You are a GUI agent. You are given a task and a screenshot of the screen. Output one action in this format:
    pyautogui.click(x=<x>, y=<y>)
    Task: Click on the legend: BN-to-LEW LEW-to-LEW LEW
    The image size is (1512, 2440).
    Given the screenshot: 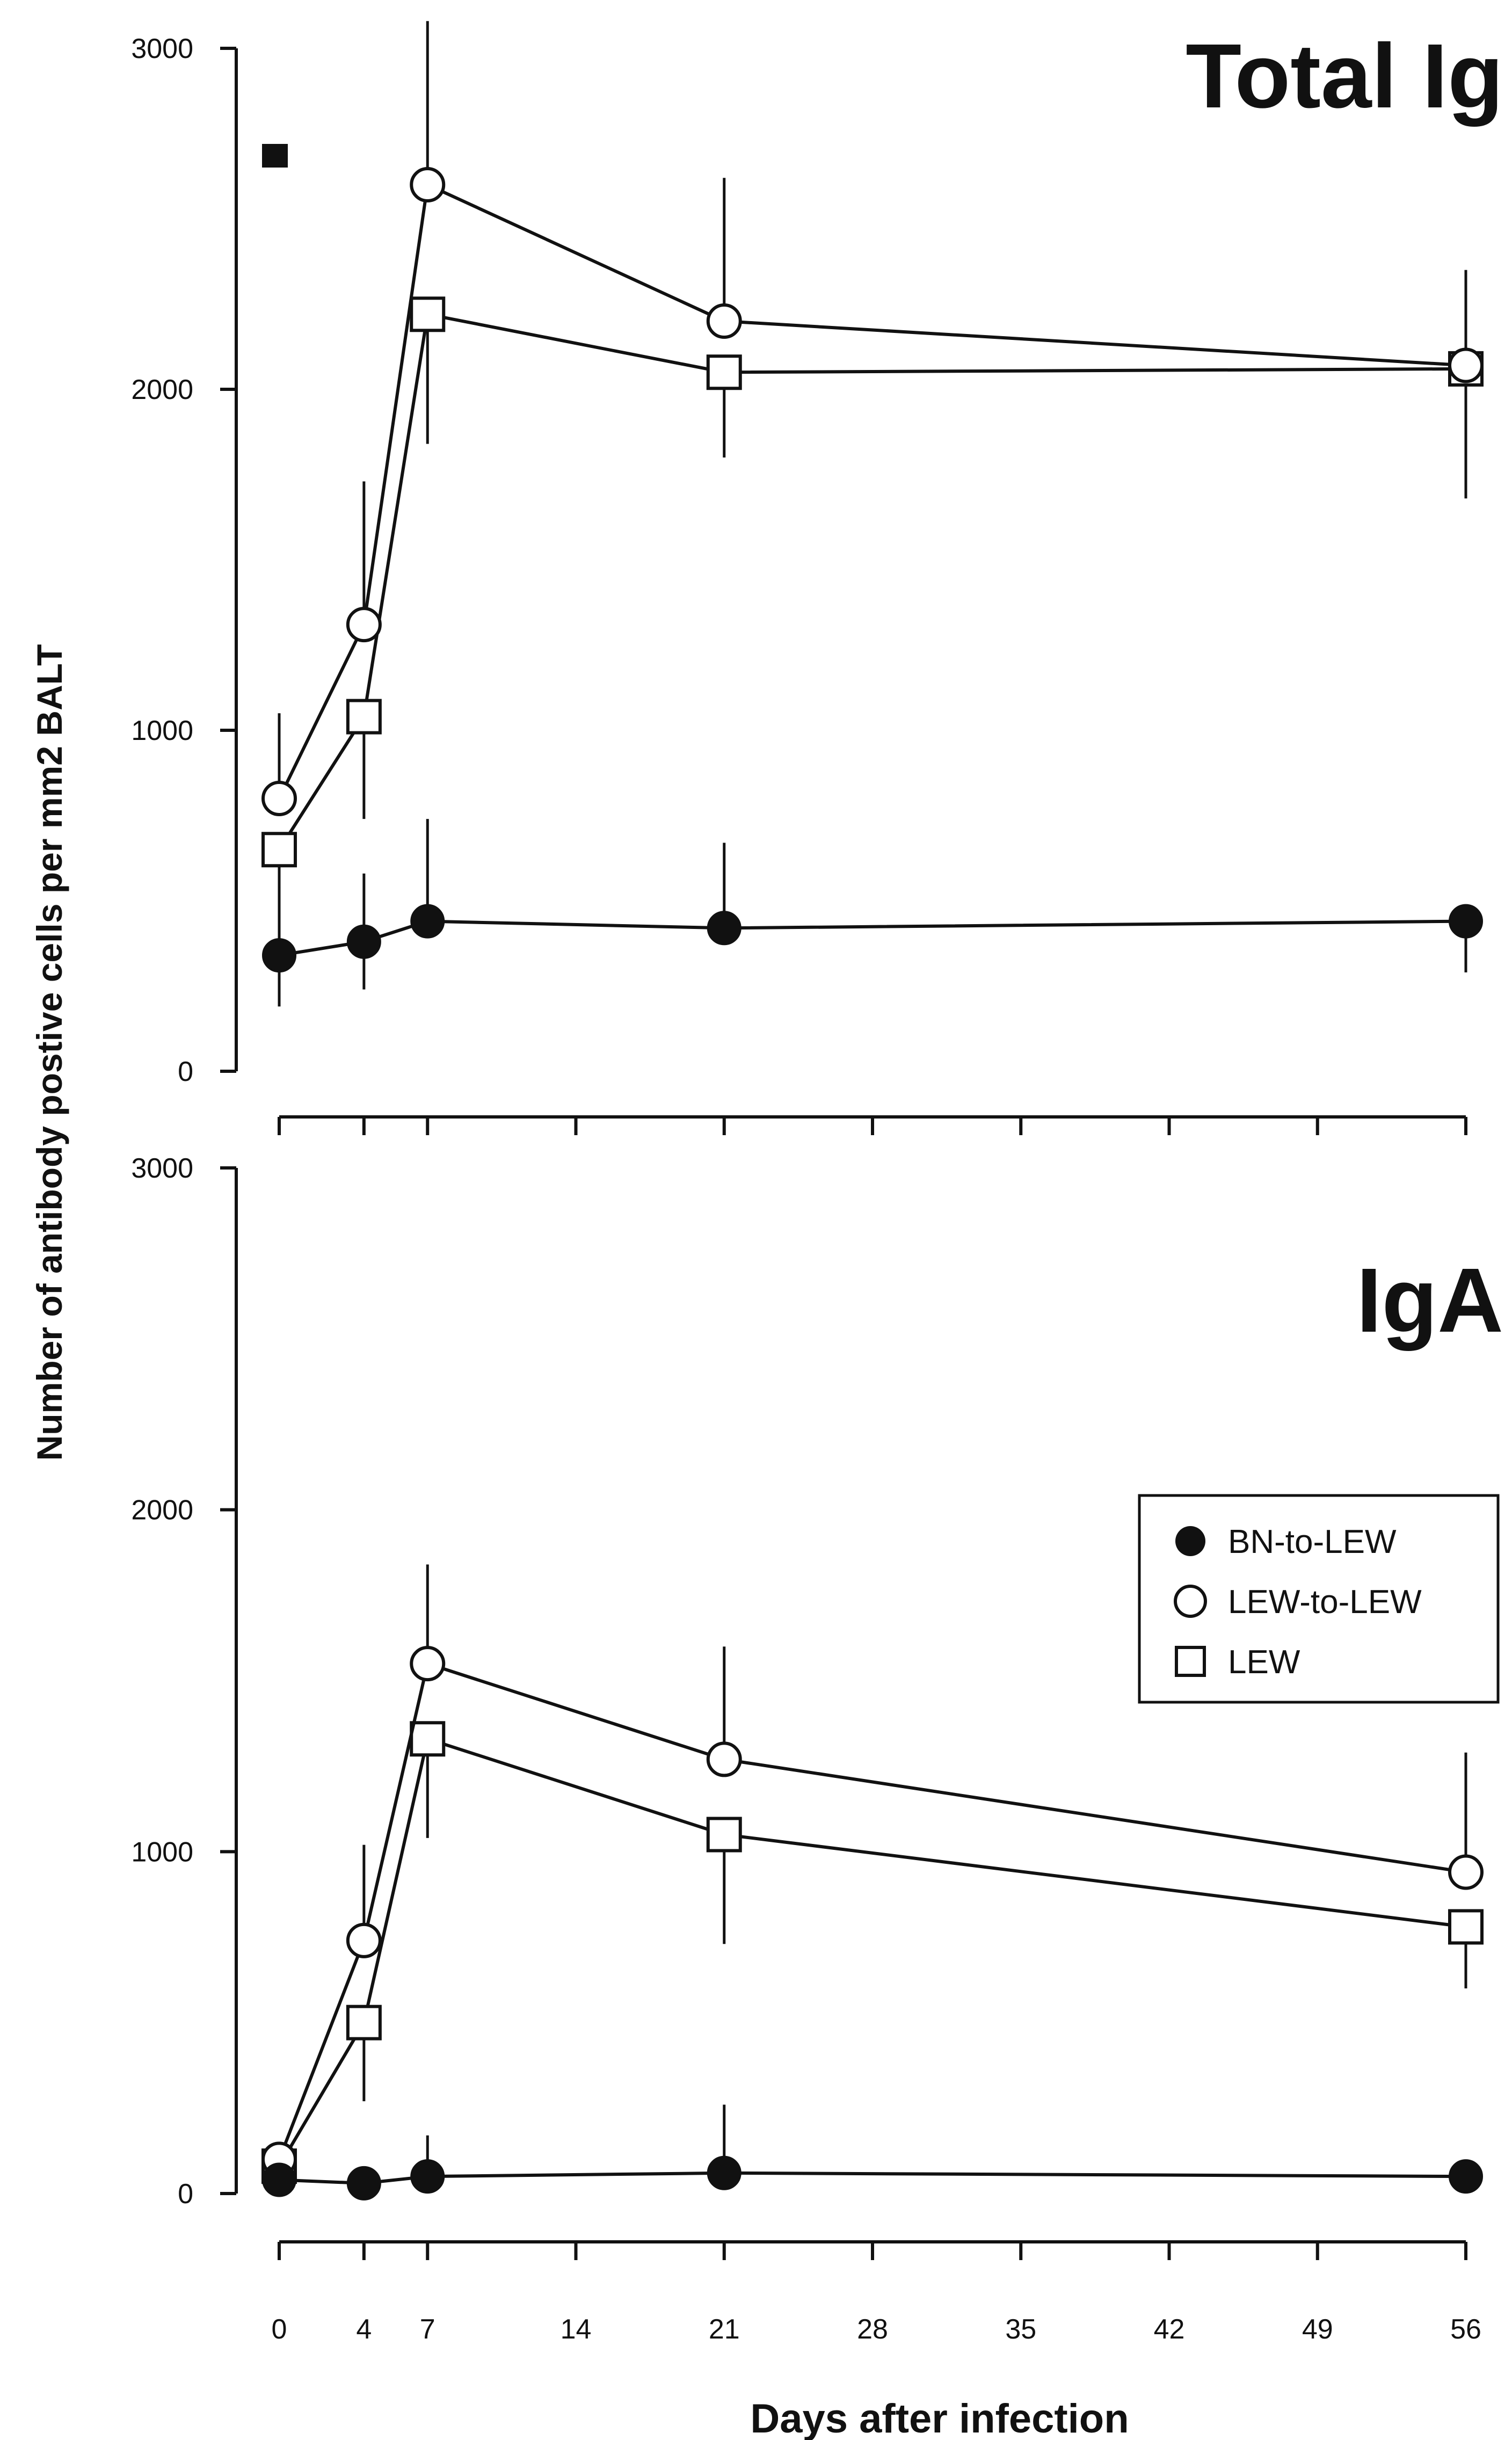 What is the action you would take?
    pyautogui.click(x=1319, y=1599)
    